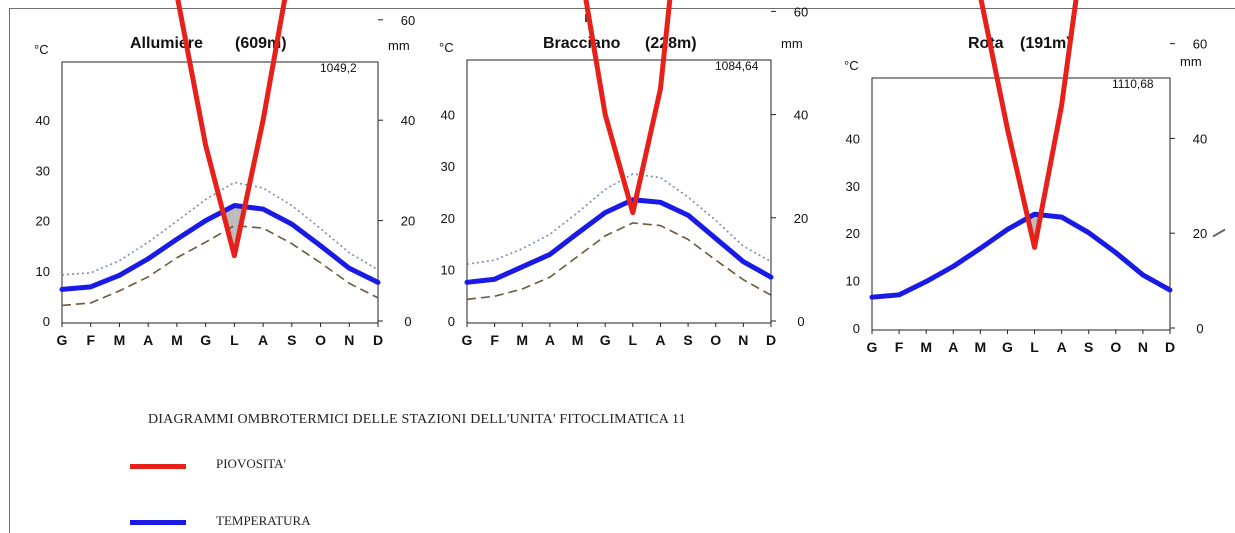 Image resolution: width=1235 pixels, height=533 pixels. I want to click on max-temperature-line, so click(220, 228).